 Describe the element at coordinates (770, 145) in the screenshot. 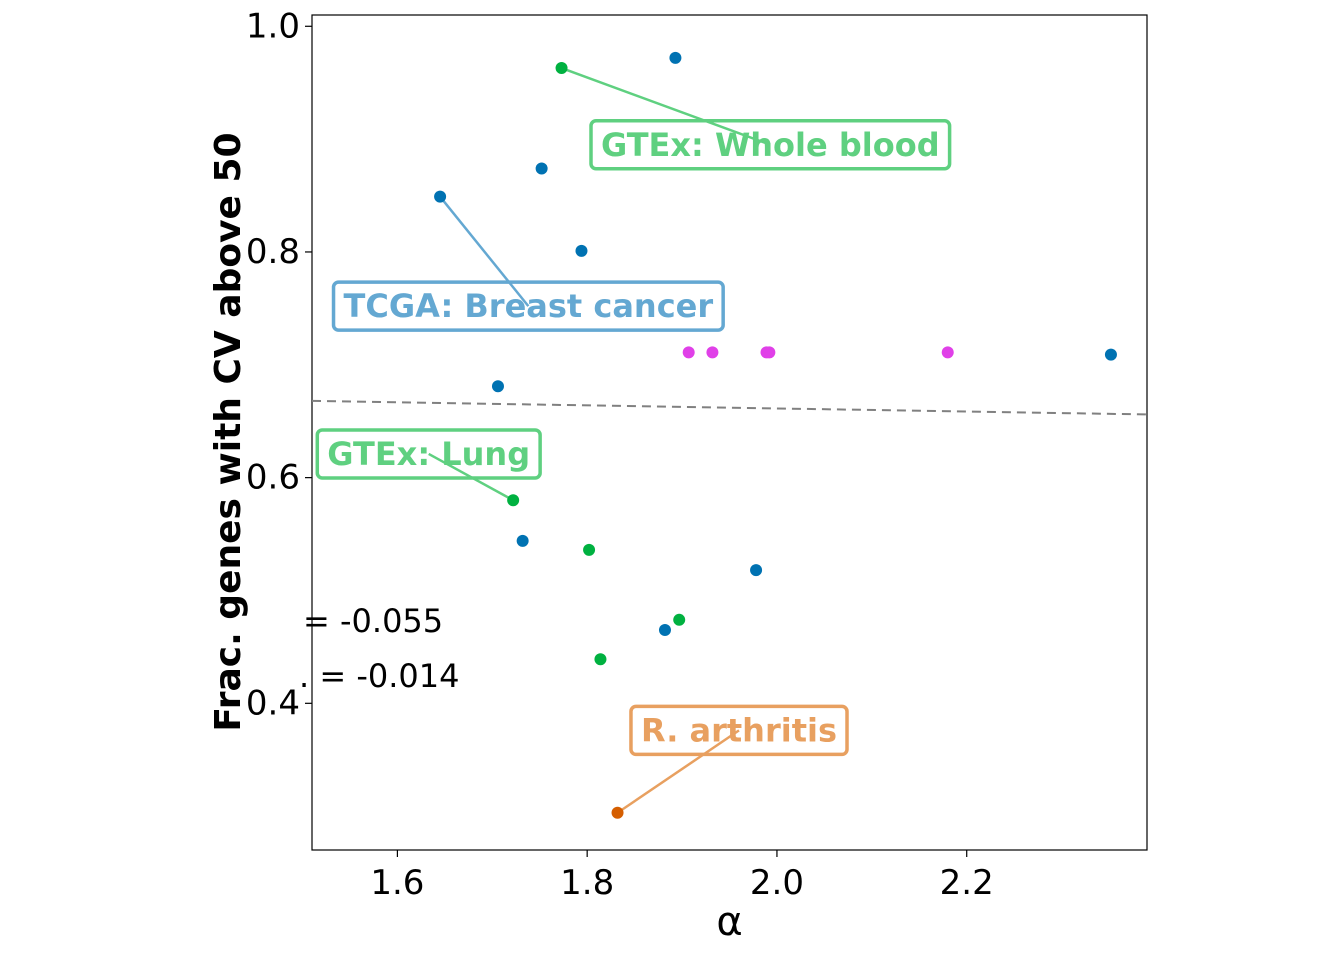

I see `annotation-label: GTEx: Whole blood` at that location.